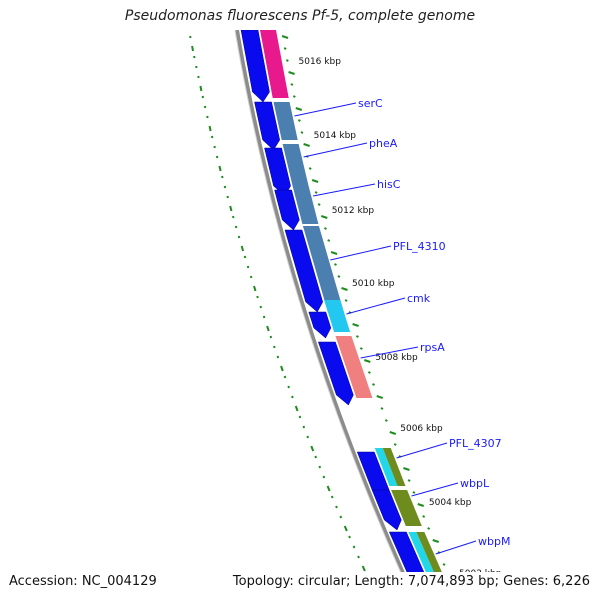 This screenshot has height=600, width=600. Describe the element at coordinates (475, 443) in the screenshot. I see `gene-label-PFL_4307: PFL_4307` at that location.